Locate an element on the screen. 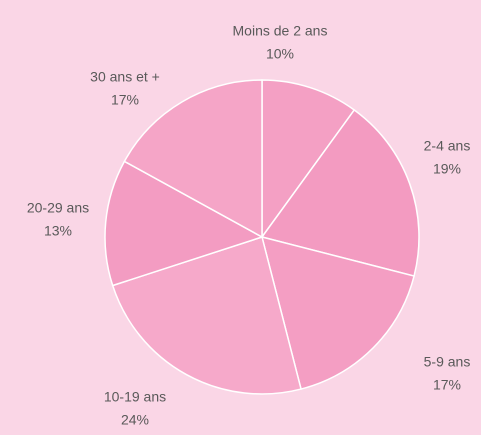  slice-value-label: 24% is located at coordinates (135, 420).